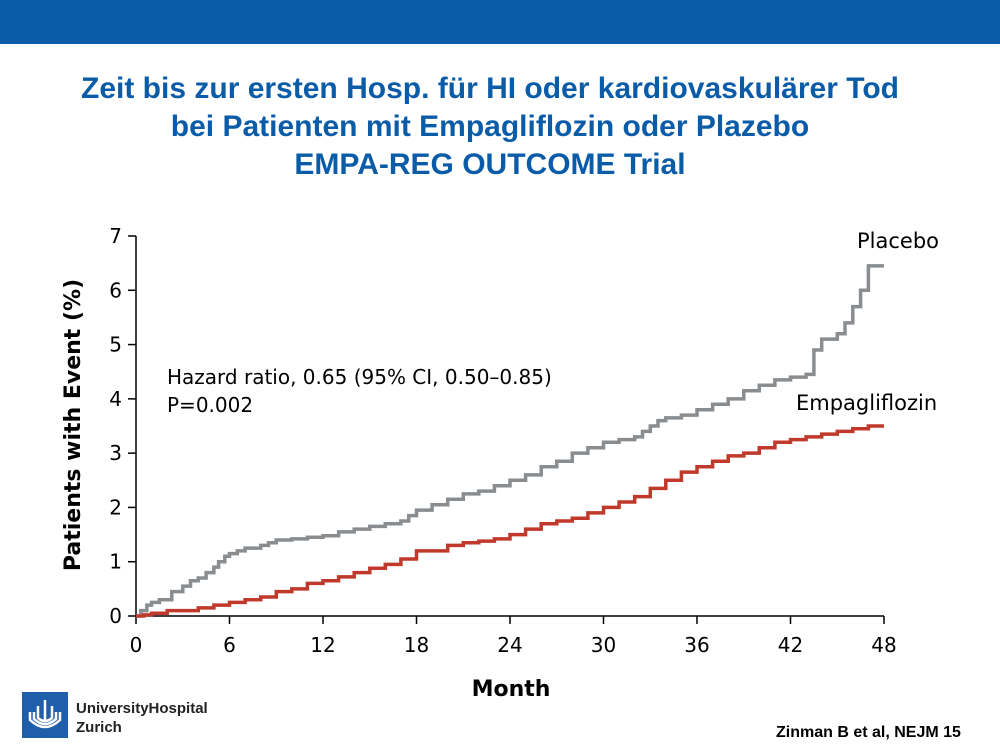 The height and width of the screenshot is (750, 1000). Describe the element at coordinates (142, 718) in the screenshot. I see `institution-name: UniversityHospital Zurich` at that location.